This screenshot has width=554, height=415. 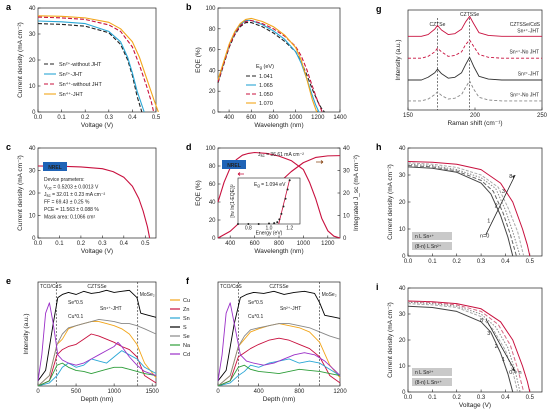 What do you see at coordinates (188, 281) in the screenshot?
I see `panel-letter: f` at bounding box center [188, 281].